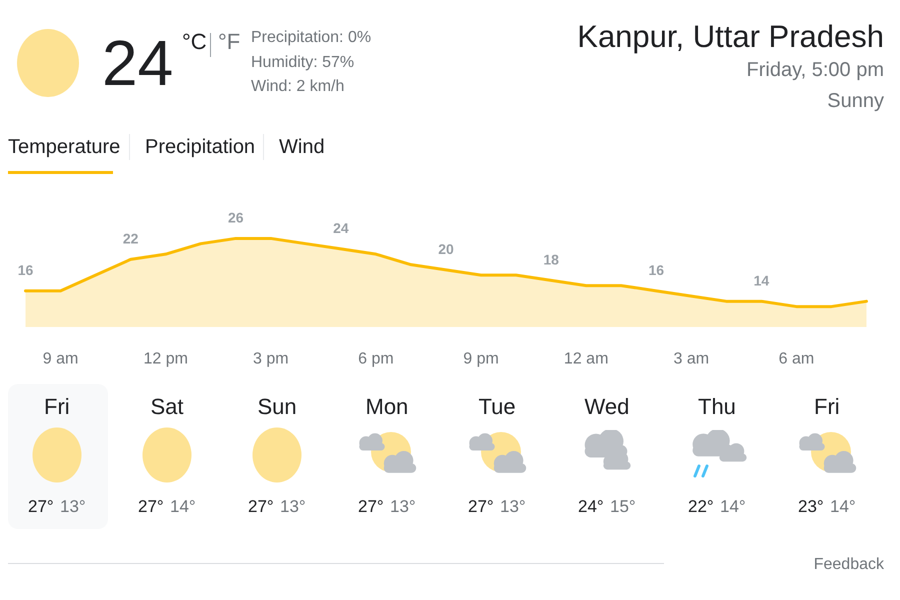 This screenshot has width=900, height=600. I want to click on x-tick-label: 12 pm, so click(165, 359).